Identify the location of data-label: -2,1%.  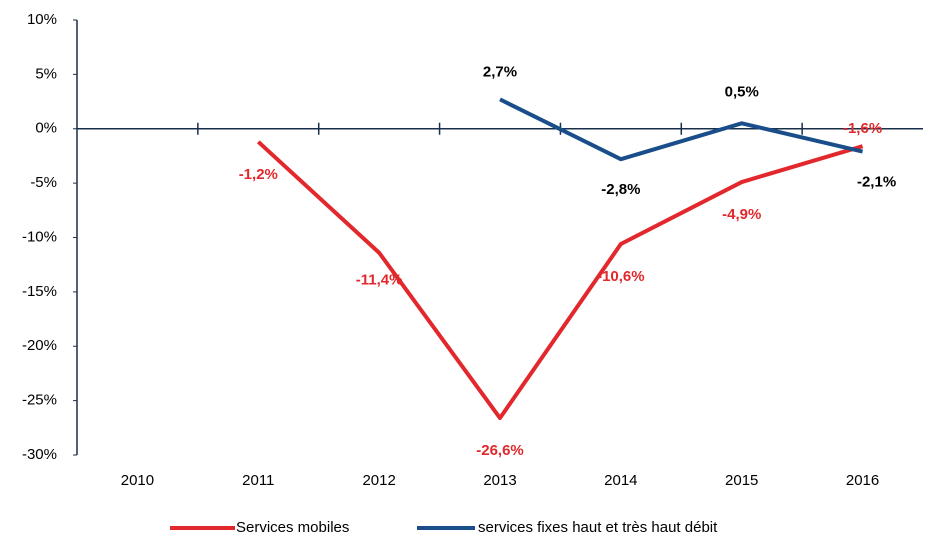
(876, 182).